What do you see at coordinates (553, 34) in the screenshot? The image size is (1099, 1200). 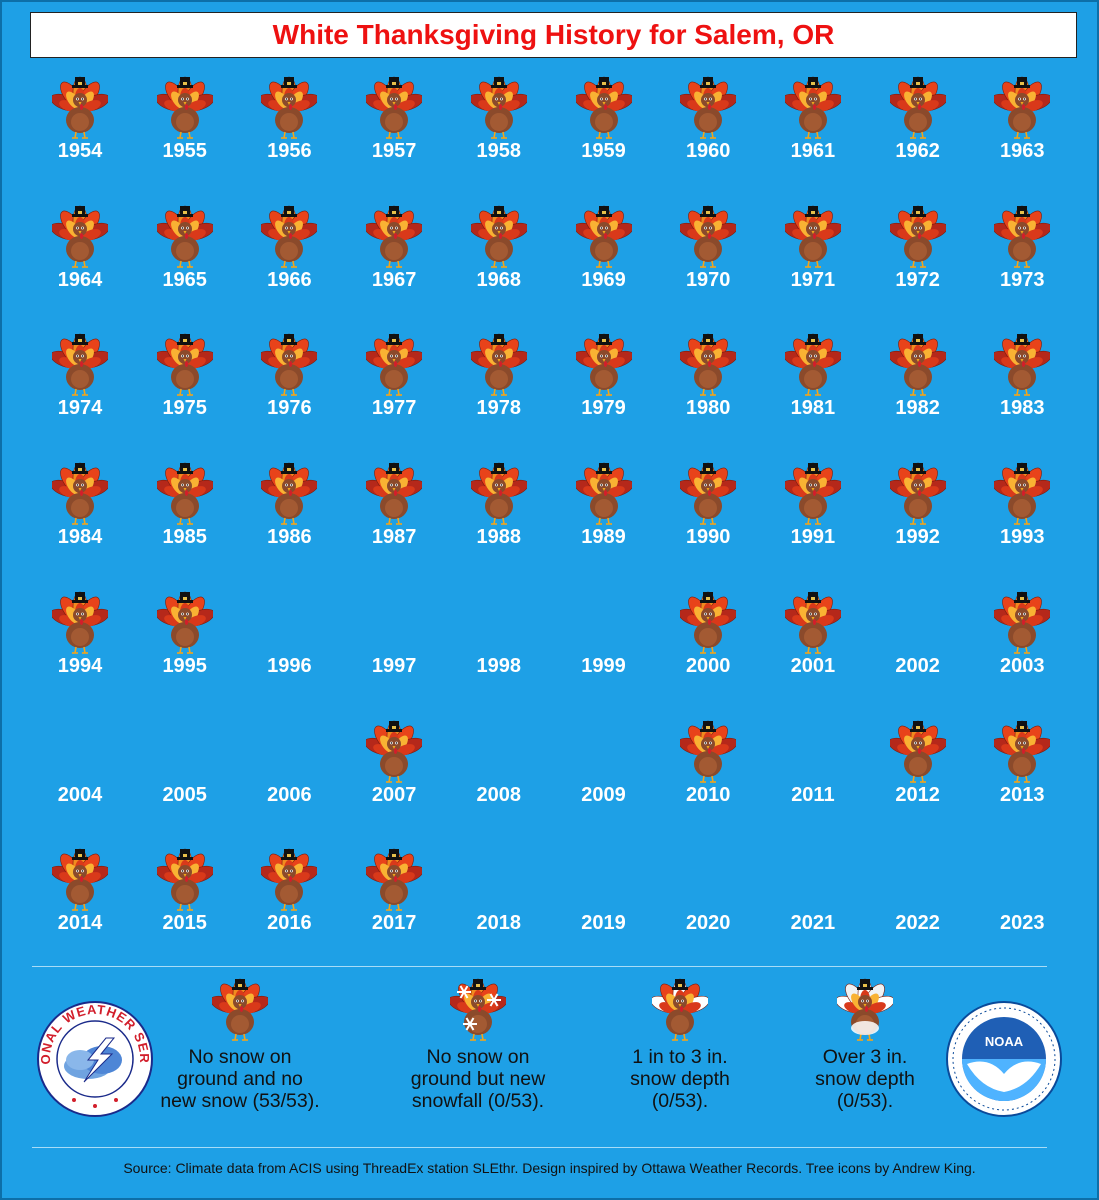 I see `page-title: White Thanksgiving History for Salem, OR` at bounding box center [553, 34].